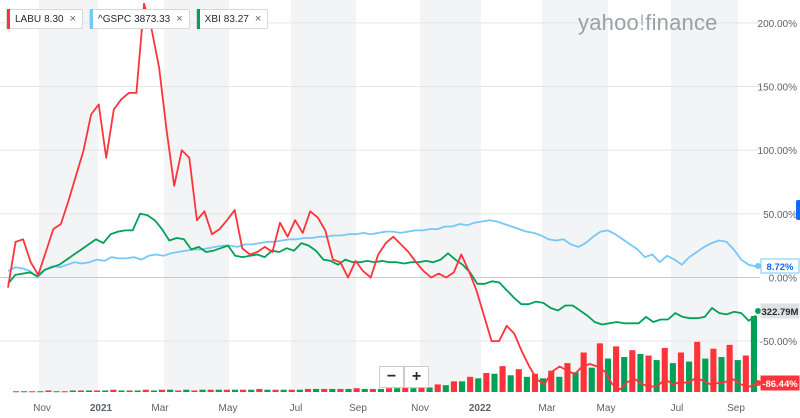 The height and width of the screenshot is (418, 800). Describe the element at coordinates (778, 24) in the screenshot. I see `y-tick-label: 200.00%` at that location.